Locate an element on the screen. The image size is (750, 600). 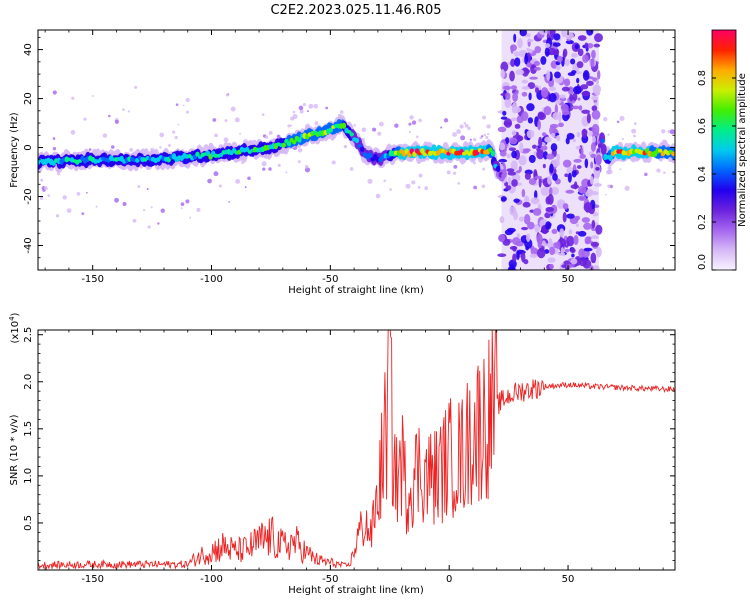
heatmap-x-label: Height of straight line (km) is located at coordinates (356, 290).